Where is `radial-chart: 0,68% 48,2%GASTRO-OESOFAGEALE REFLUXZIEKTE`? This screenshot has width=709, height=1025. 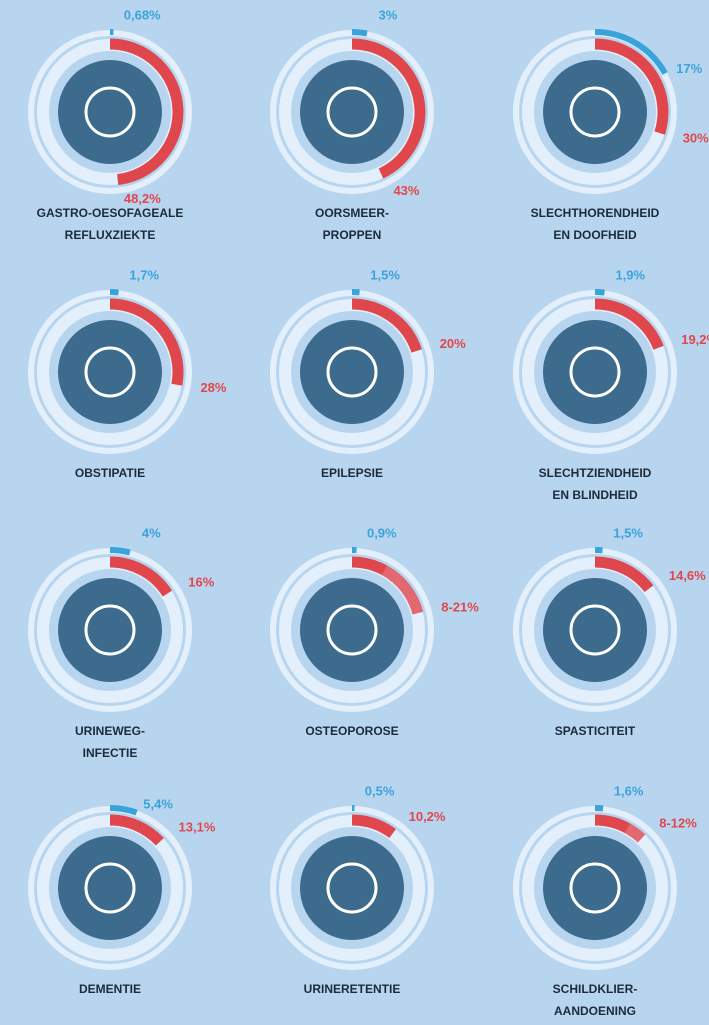 radial-chart: 0,68% 48,2%GASTRO-OESOFAGEALE REFLUXZIEKTE is located at coordinates (110, 124).